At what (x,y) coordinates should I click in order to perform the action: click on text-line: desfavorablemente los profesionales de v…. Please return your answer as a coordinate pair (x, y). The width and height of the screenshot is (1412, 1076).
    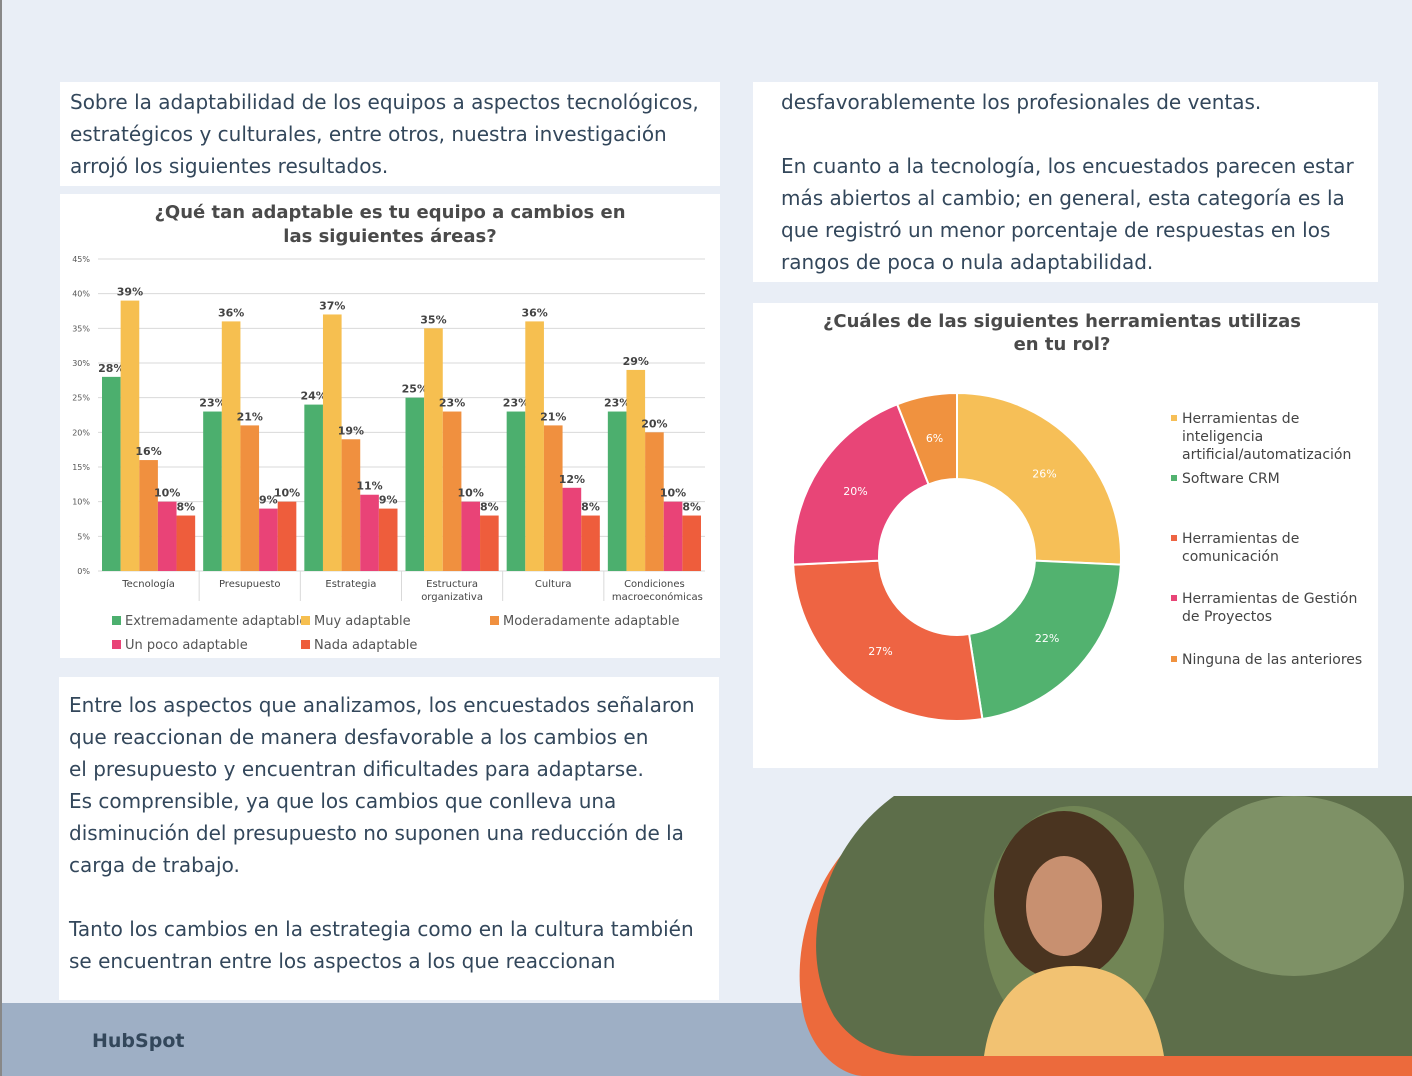
    Looking at the image, I should click on (1021, 102).